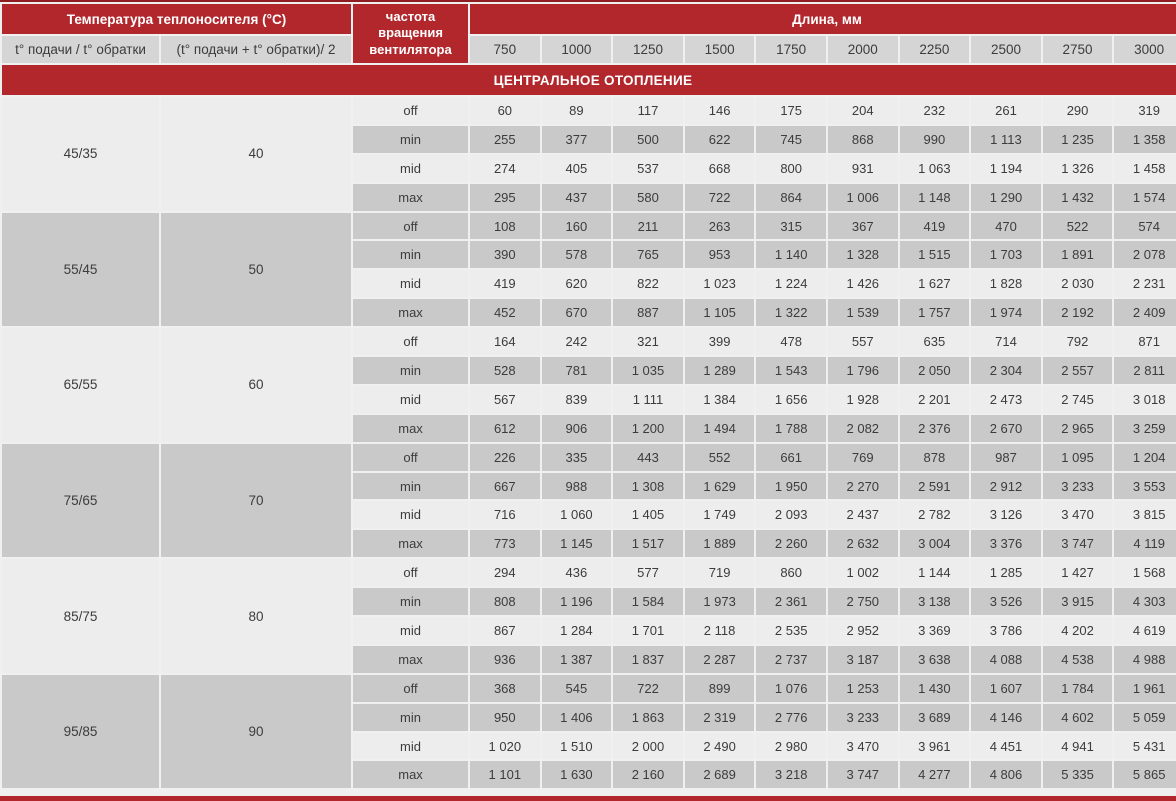 This screenshot has height=801, width=1176. Describe the element at coordinates (1077, 313) in the screenshot. I see `value-cell: 2 192` at that location.